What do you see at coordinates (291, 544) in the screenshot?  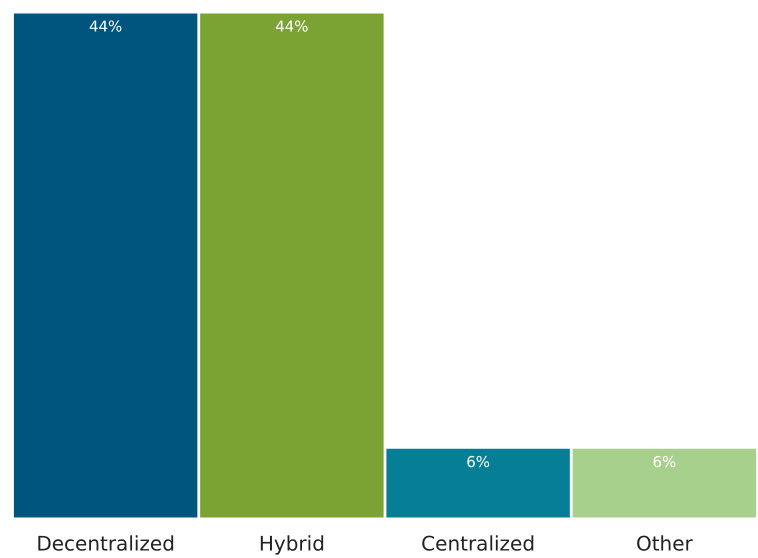 I see `x-tick-label: Hybrid` at bounding box center [291, 544].